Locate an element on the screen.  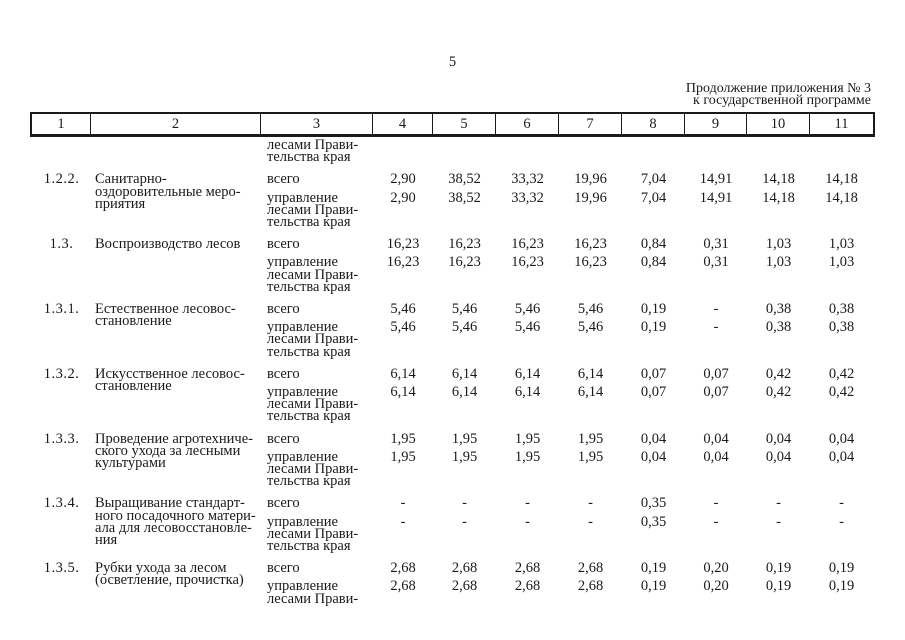
row-index: 1.3.1. is located at coordinates (61, 309).